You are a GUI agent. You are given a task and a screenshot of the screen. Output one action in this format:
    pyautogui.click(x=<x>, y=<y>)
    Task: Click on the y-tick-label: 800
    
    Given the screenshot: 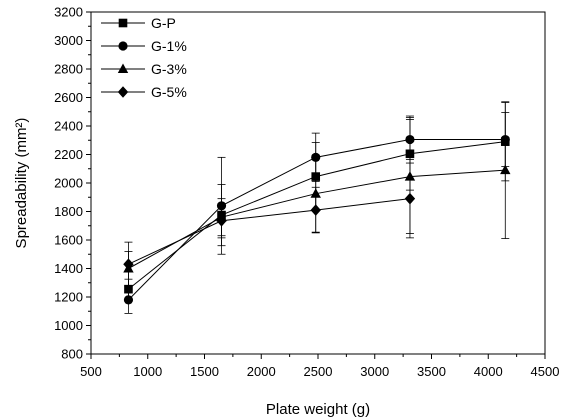 What is the action you would take?
    pyautogui.click(x=72, y=354)
    